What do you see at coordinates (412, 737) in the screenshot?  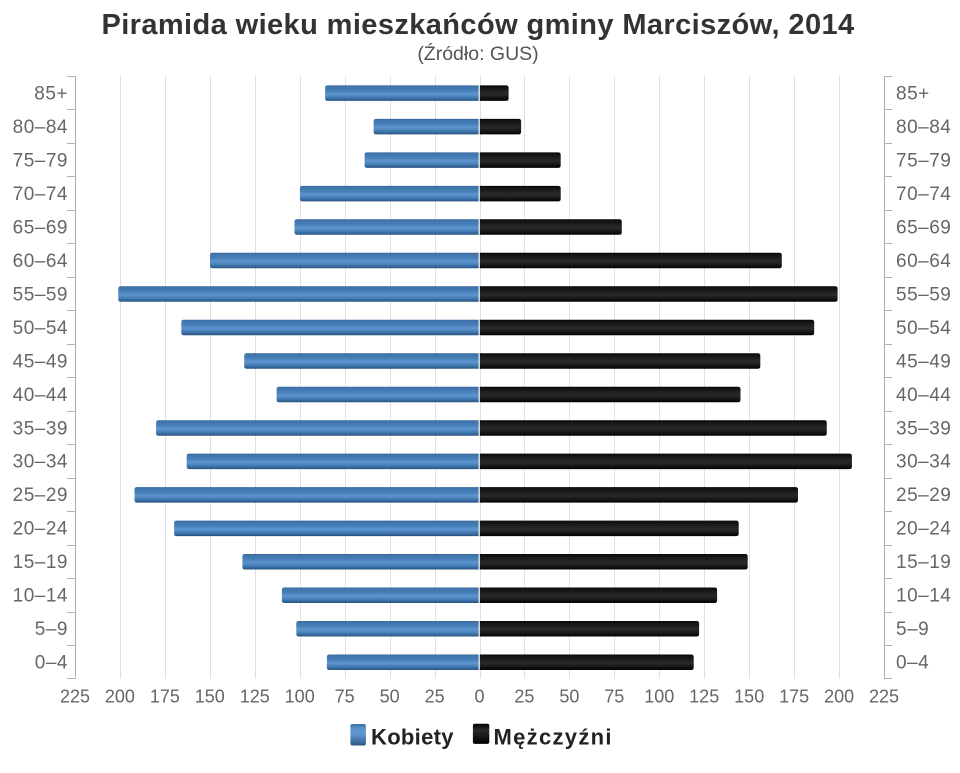 I see `svg-text: Kobiety` at bounding box center [412, 737].